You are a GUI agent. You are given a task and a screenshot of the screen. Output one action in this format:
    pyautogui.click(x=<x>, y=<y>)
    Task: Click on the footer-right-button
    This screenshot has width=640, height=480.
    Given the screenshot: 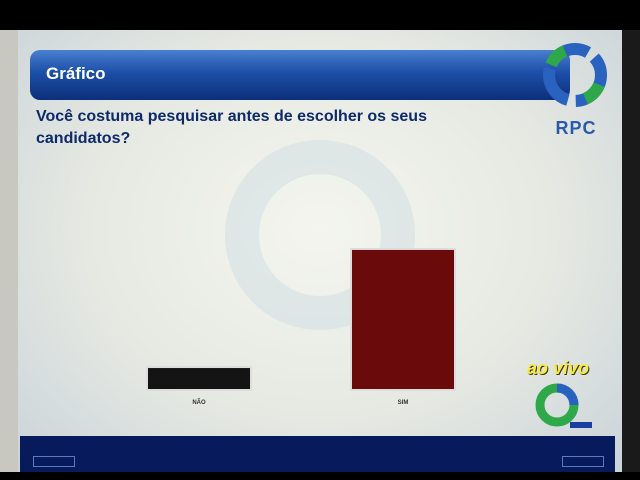 What is the action you would take?
    pyautogui.click(x=583, y=461)
    